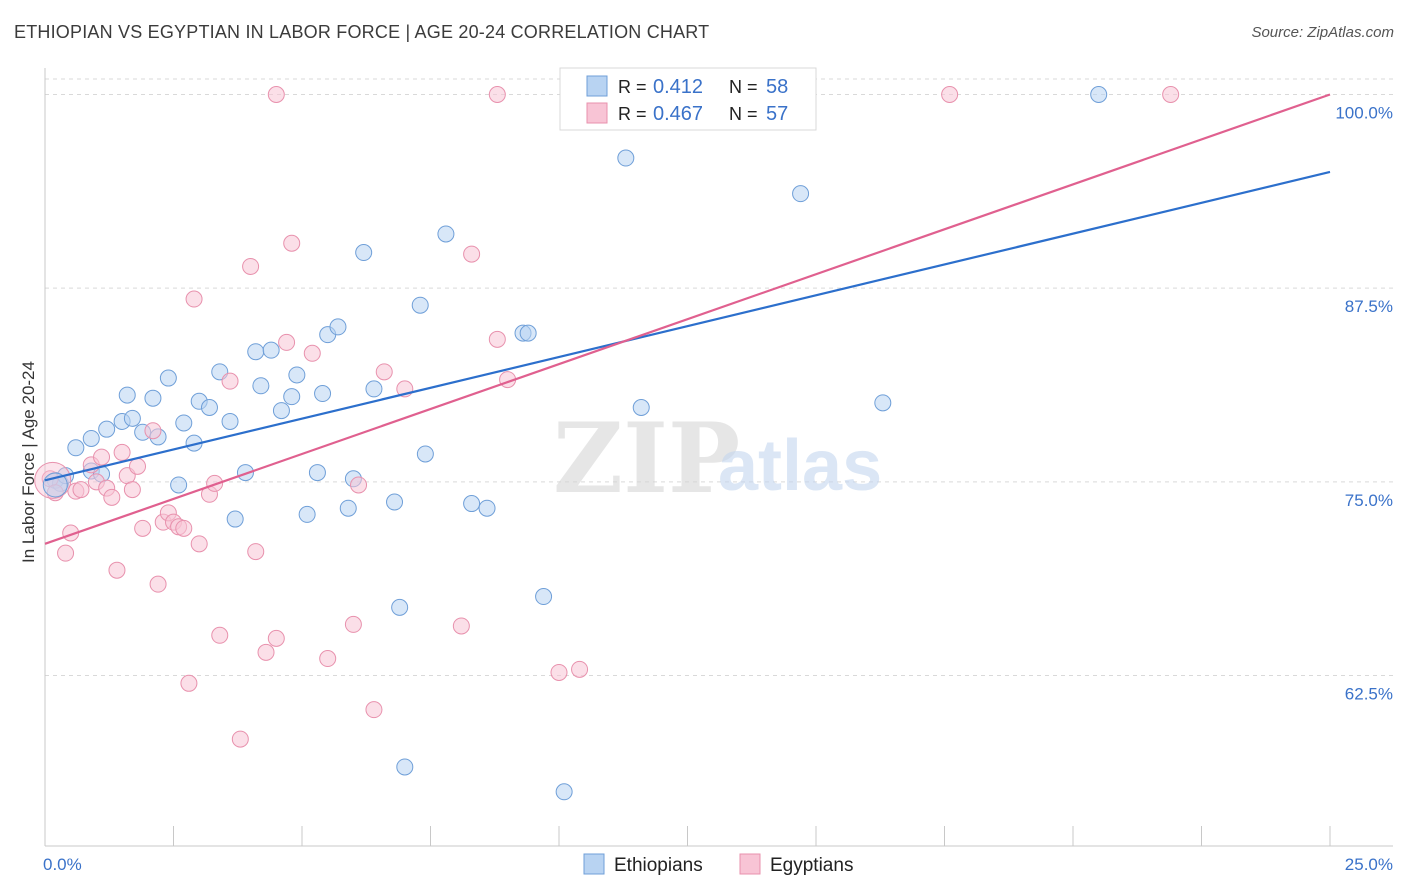 Image resolution: width=1406 pixels, height=892 pixels. What do you see at coordinates (678, 87) in the screenshot?
I see `stats-r-value: 0.412` at bounding box center [678, 87].